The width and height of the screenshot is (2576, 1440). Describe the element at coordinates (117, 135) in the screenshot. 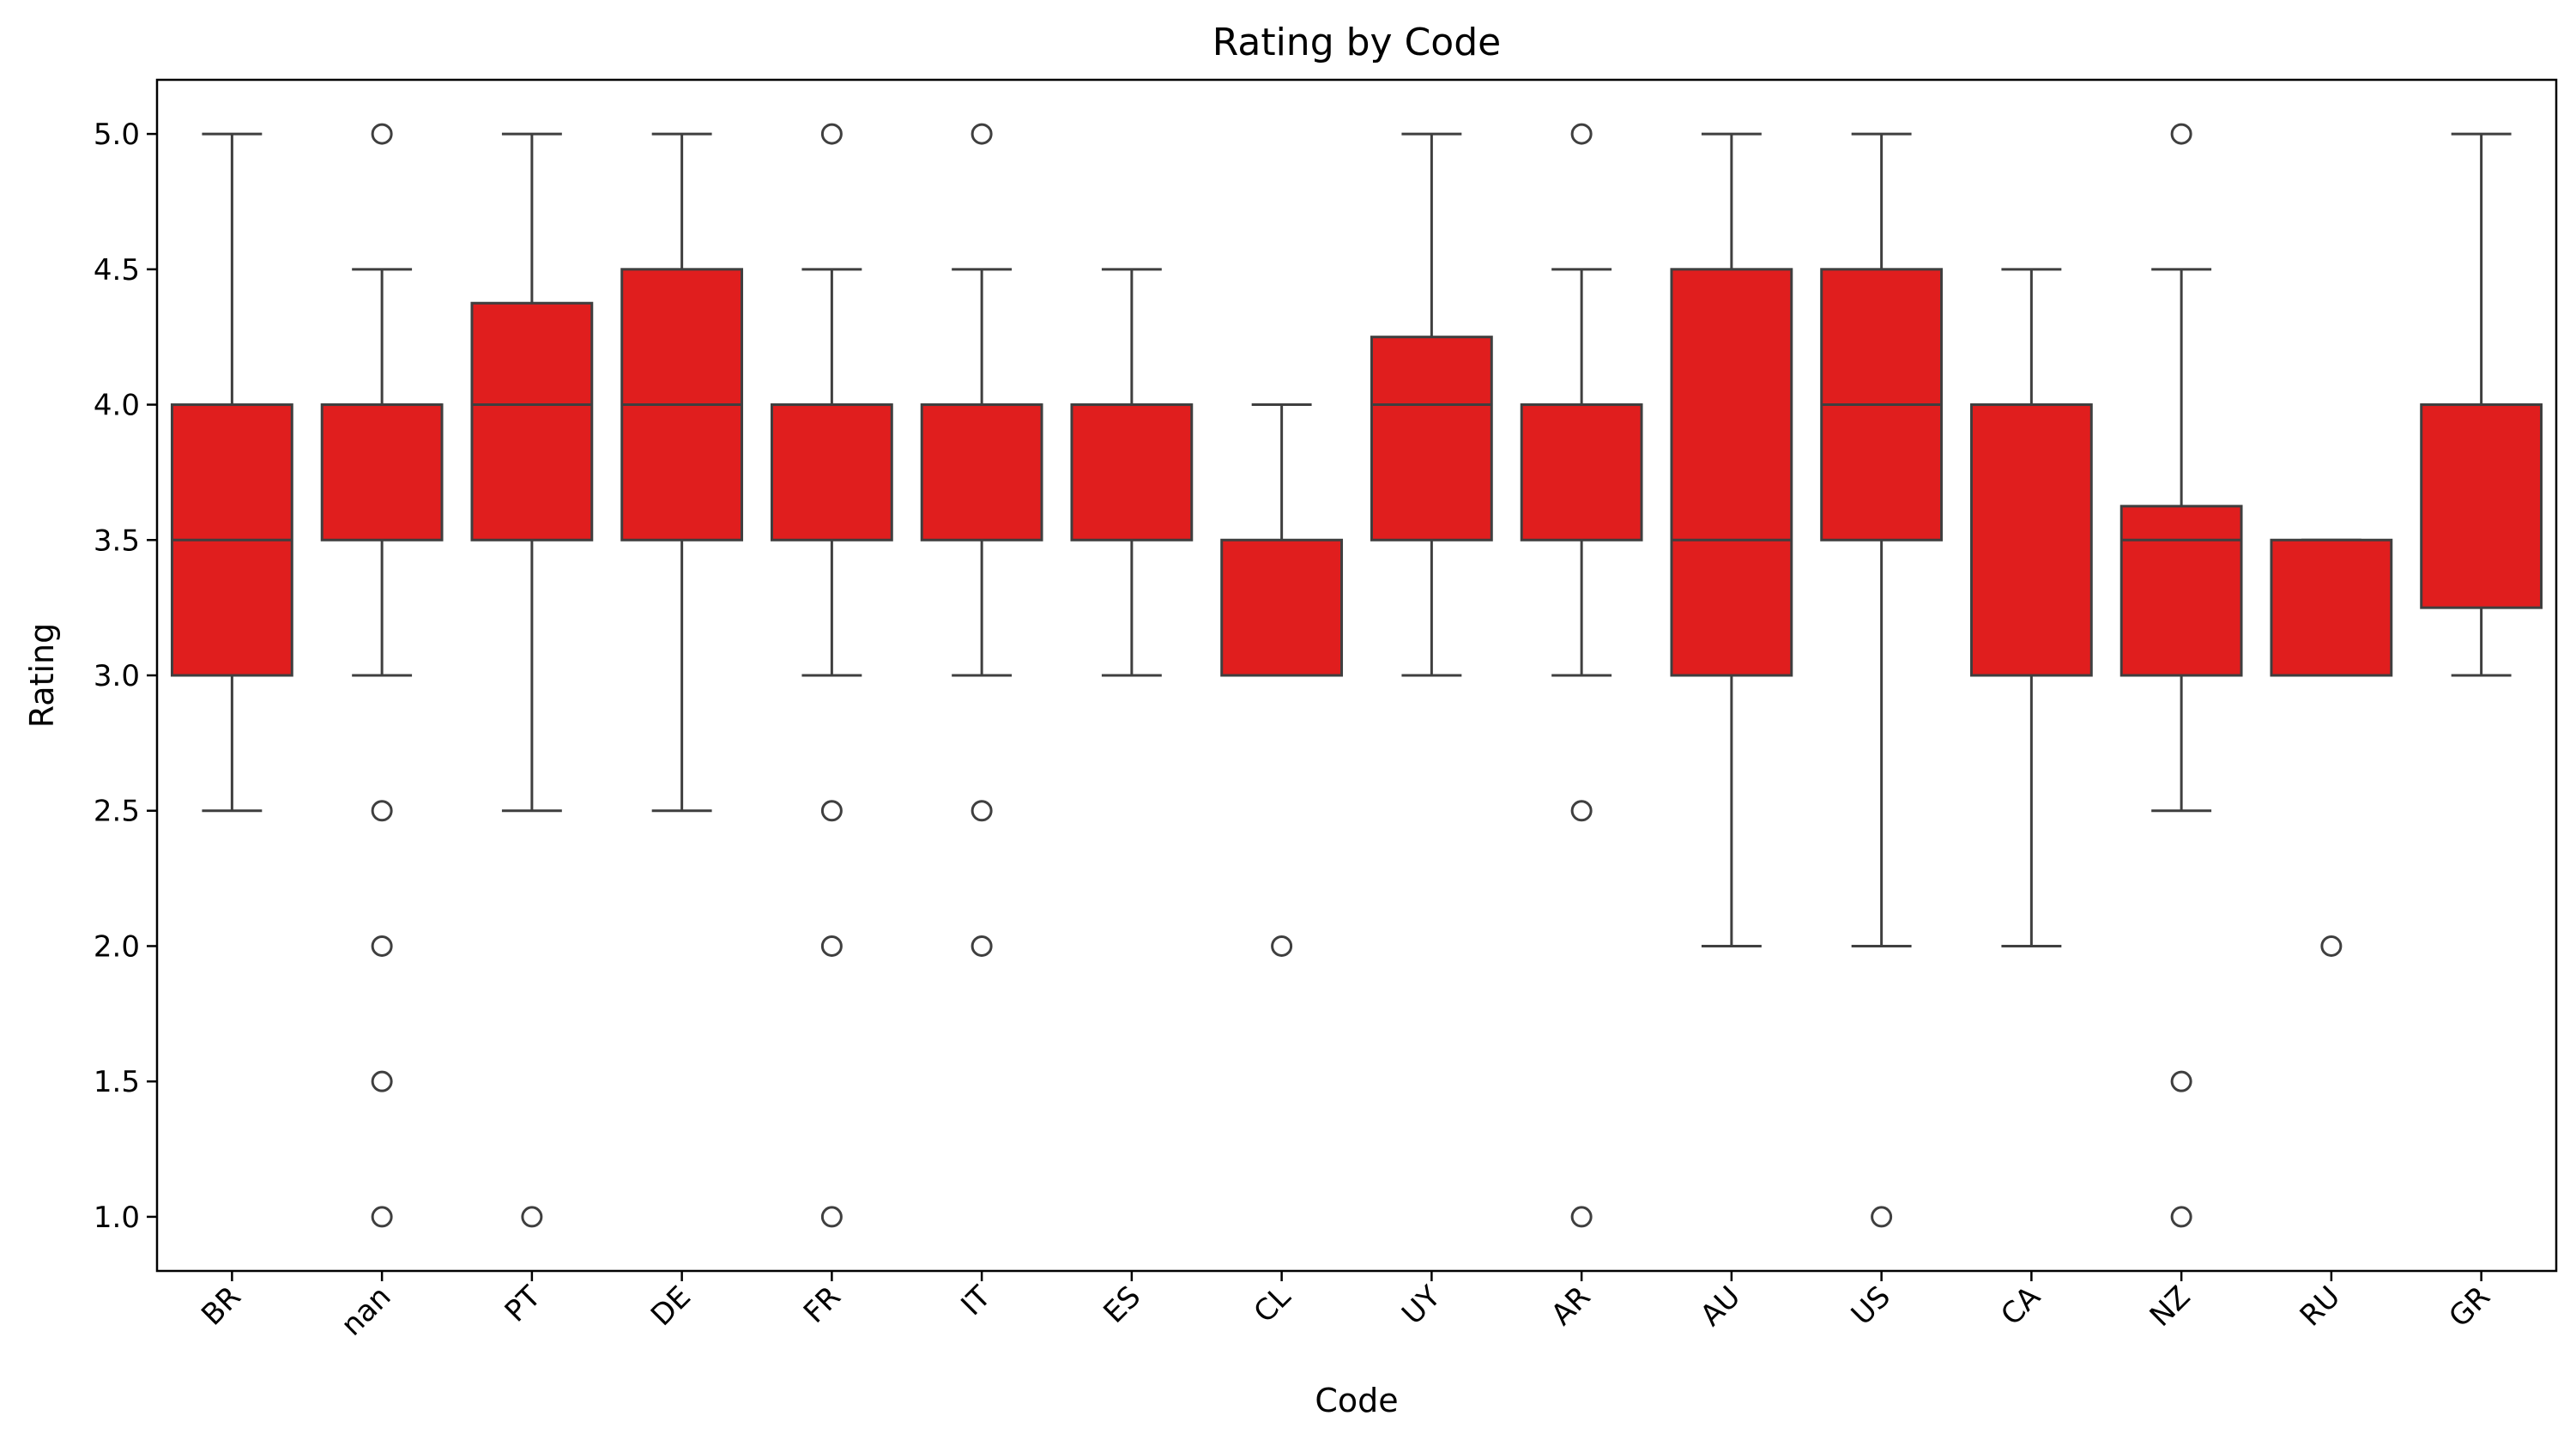

I see `y-tick-label: 5.0` at that location.